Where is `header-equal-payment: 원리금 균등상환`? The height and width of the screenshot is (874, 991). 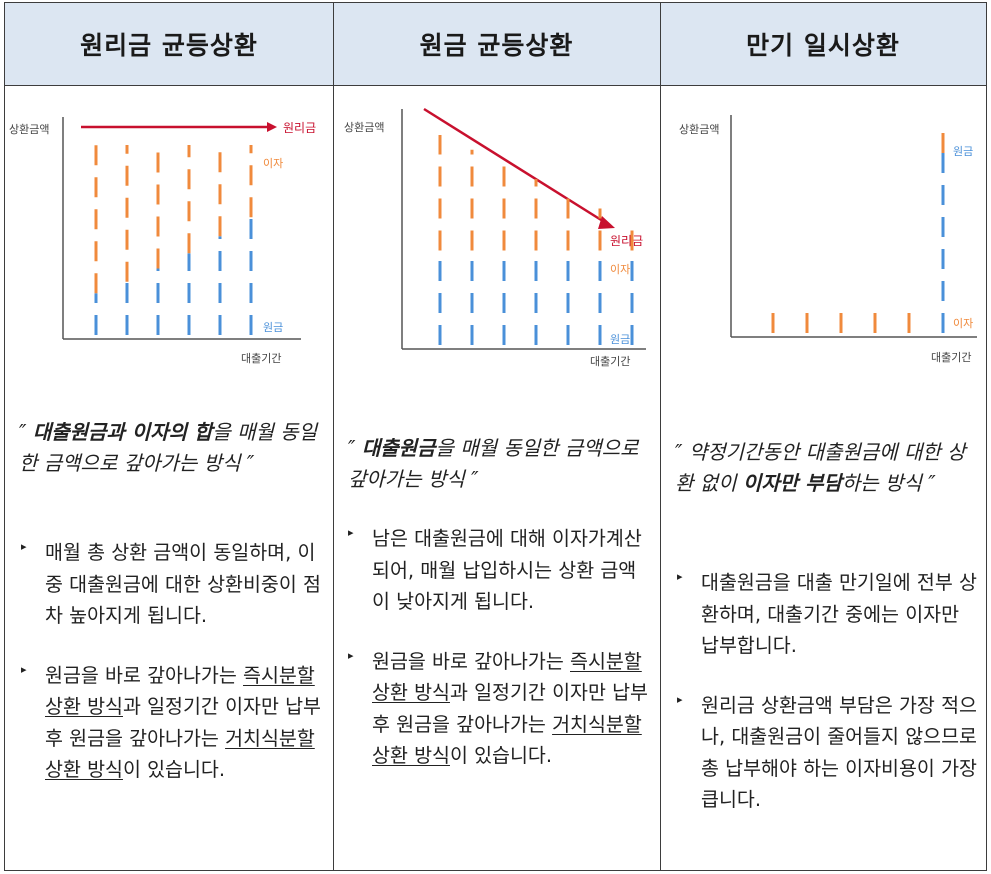
header-equal-payment: 원리금 균등상환 is located at coordinates (169, 45).